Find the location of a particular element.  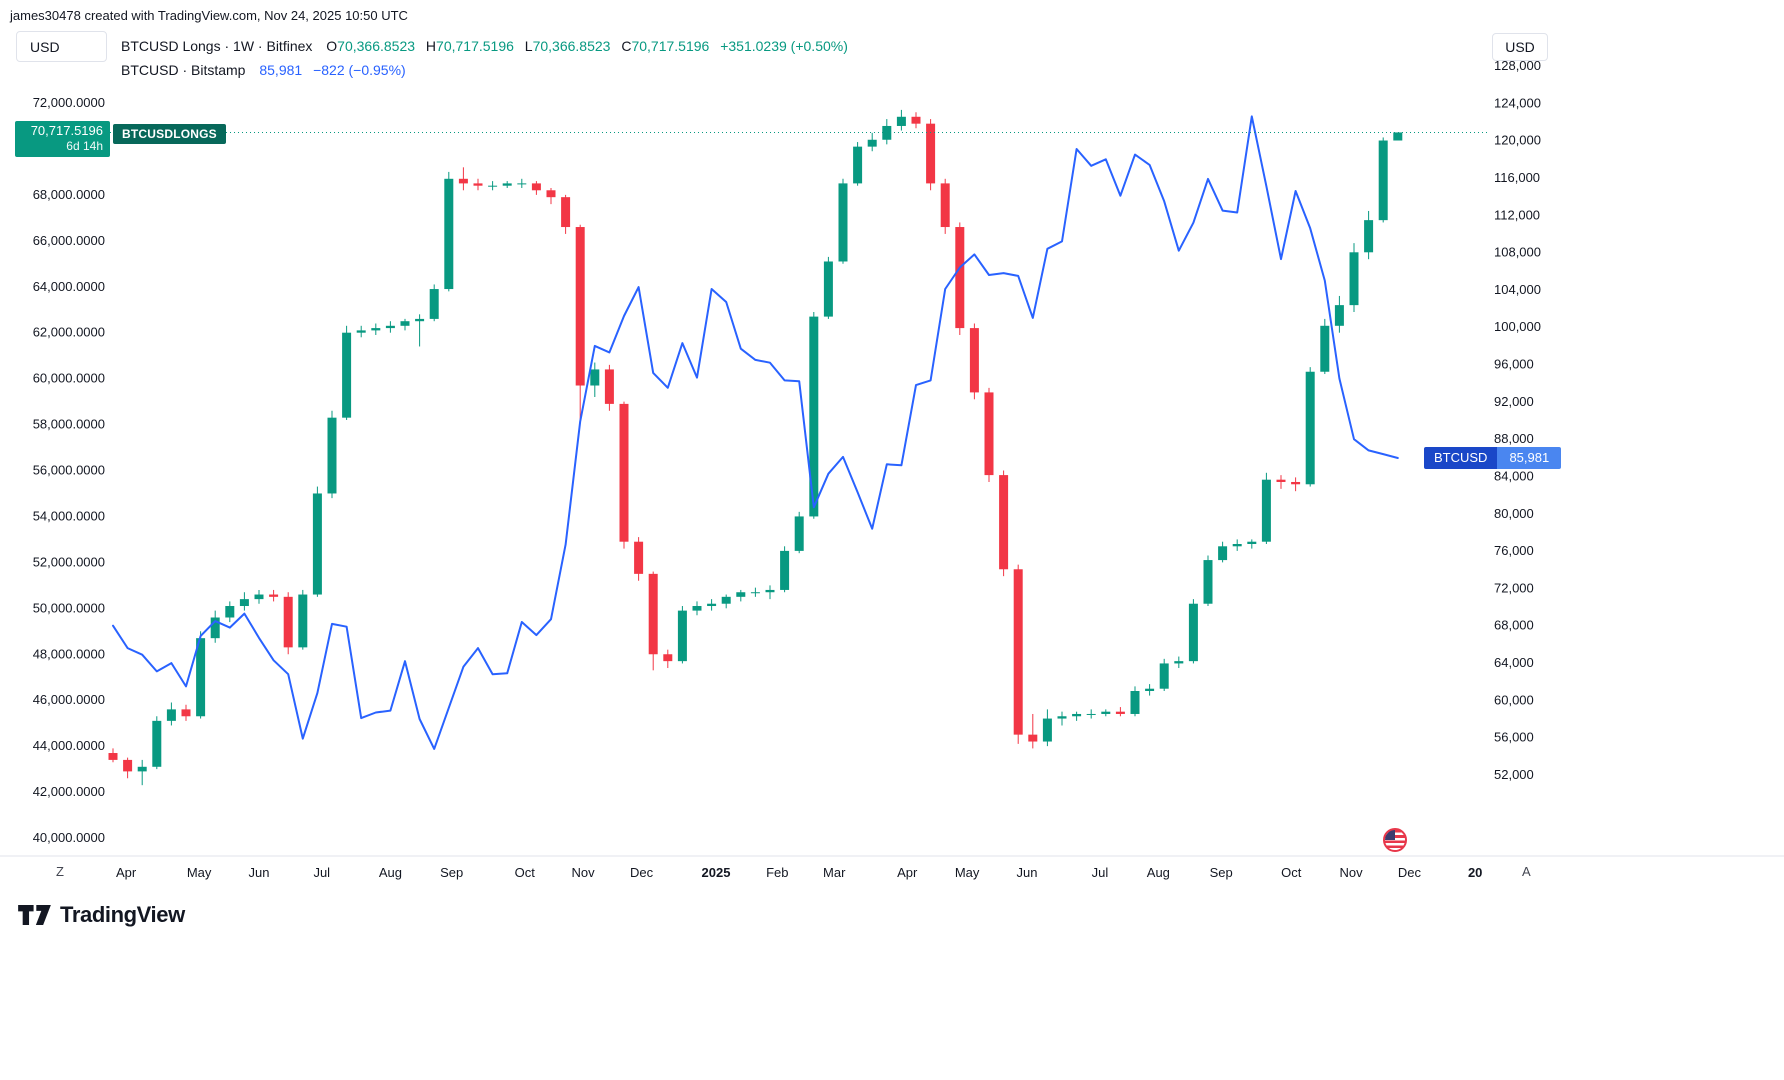

btcusd-current-price-badge: BTCUSD 85,981 is located at coordinates (1493, 457).